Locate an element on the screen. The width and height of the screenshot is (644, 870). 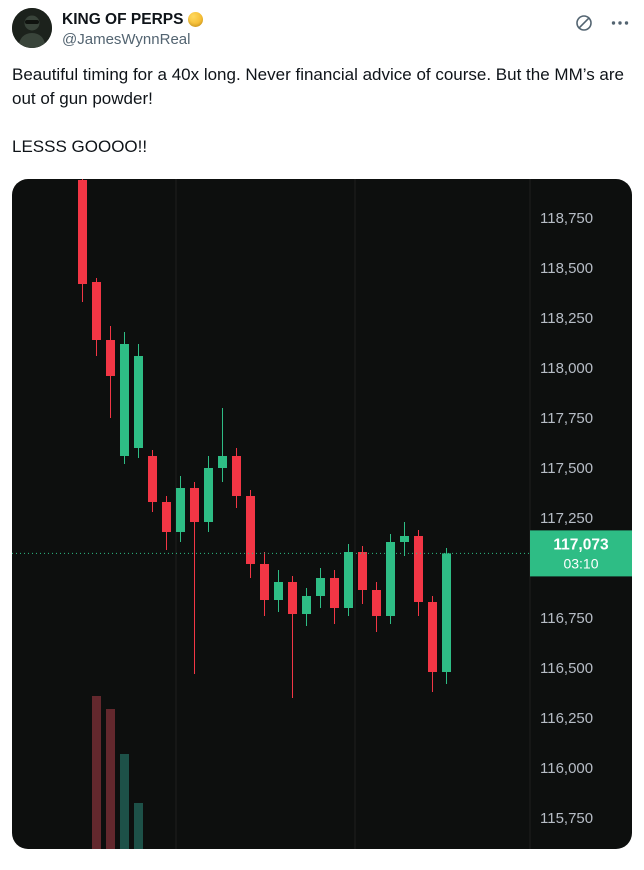
salute-emoji is located at coordinates (196, 19).